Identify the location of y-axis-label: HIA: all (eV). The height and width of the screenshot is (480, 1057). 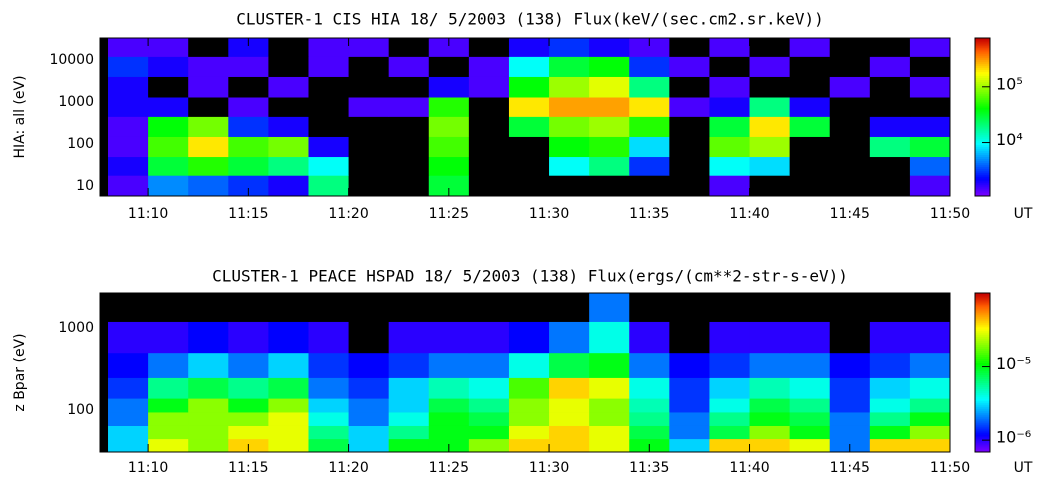
(20, 116).